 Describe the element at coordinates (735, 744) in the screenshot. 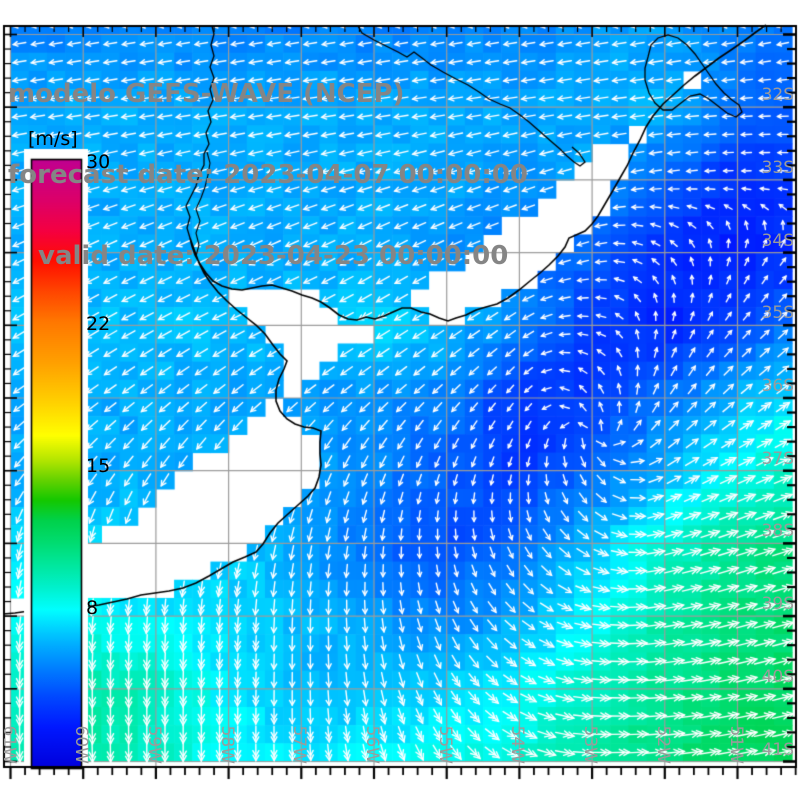

I see `lon-label: 51W` at that location.